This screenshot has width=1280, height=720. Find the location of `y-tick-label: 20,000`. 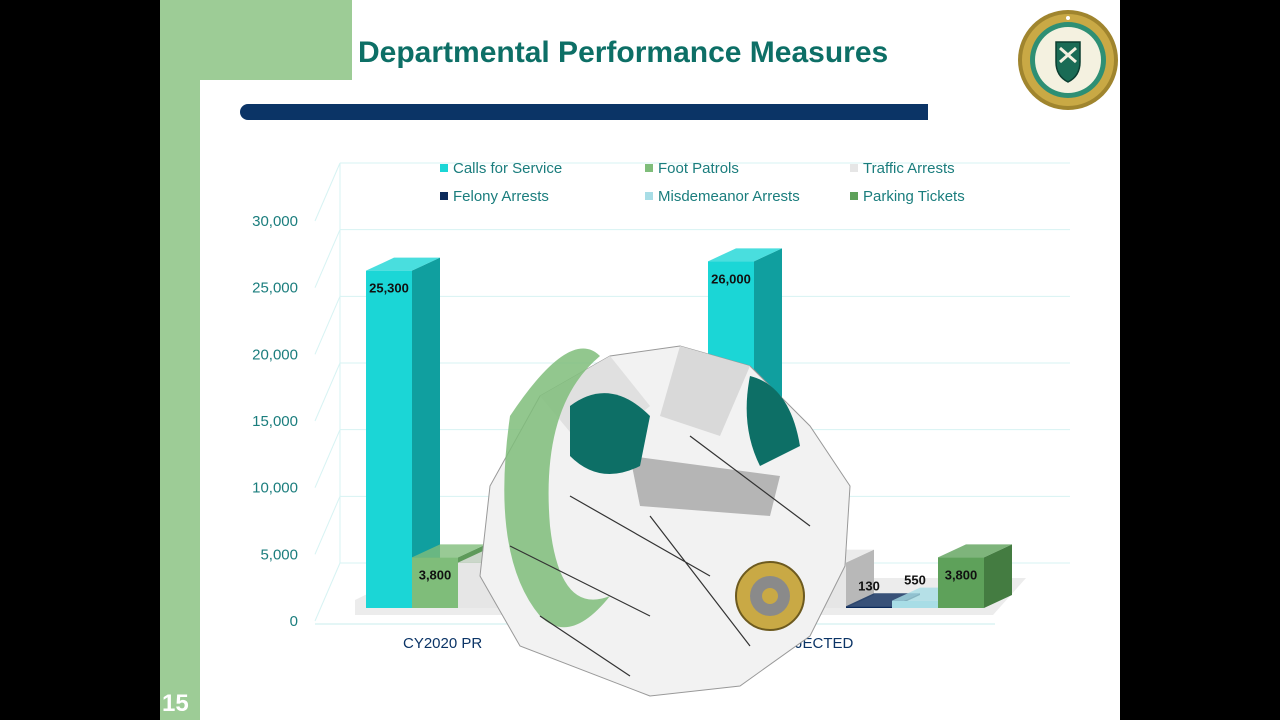

y-tick-label: 20,000 is located at coordinates (275, 354).